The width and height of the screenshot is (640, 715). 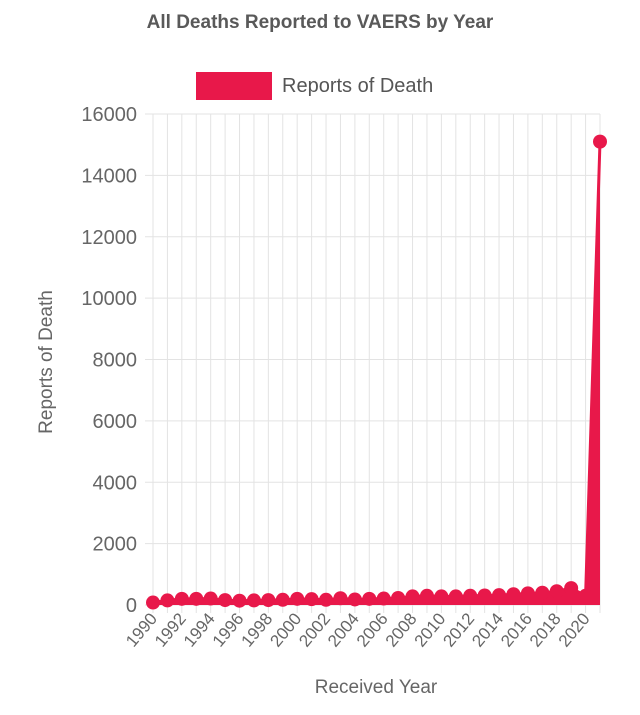 What do you see at coordinates (545, 629) in the screenshot?
I see `x-tick-label: 2018` at bounding box center [545, 629].